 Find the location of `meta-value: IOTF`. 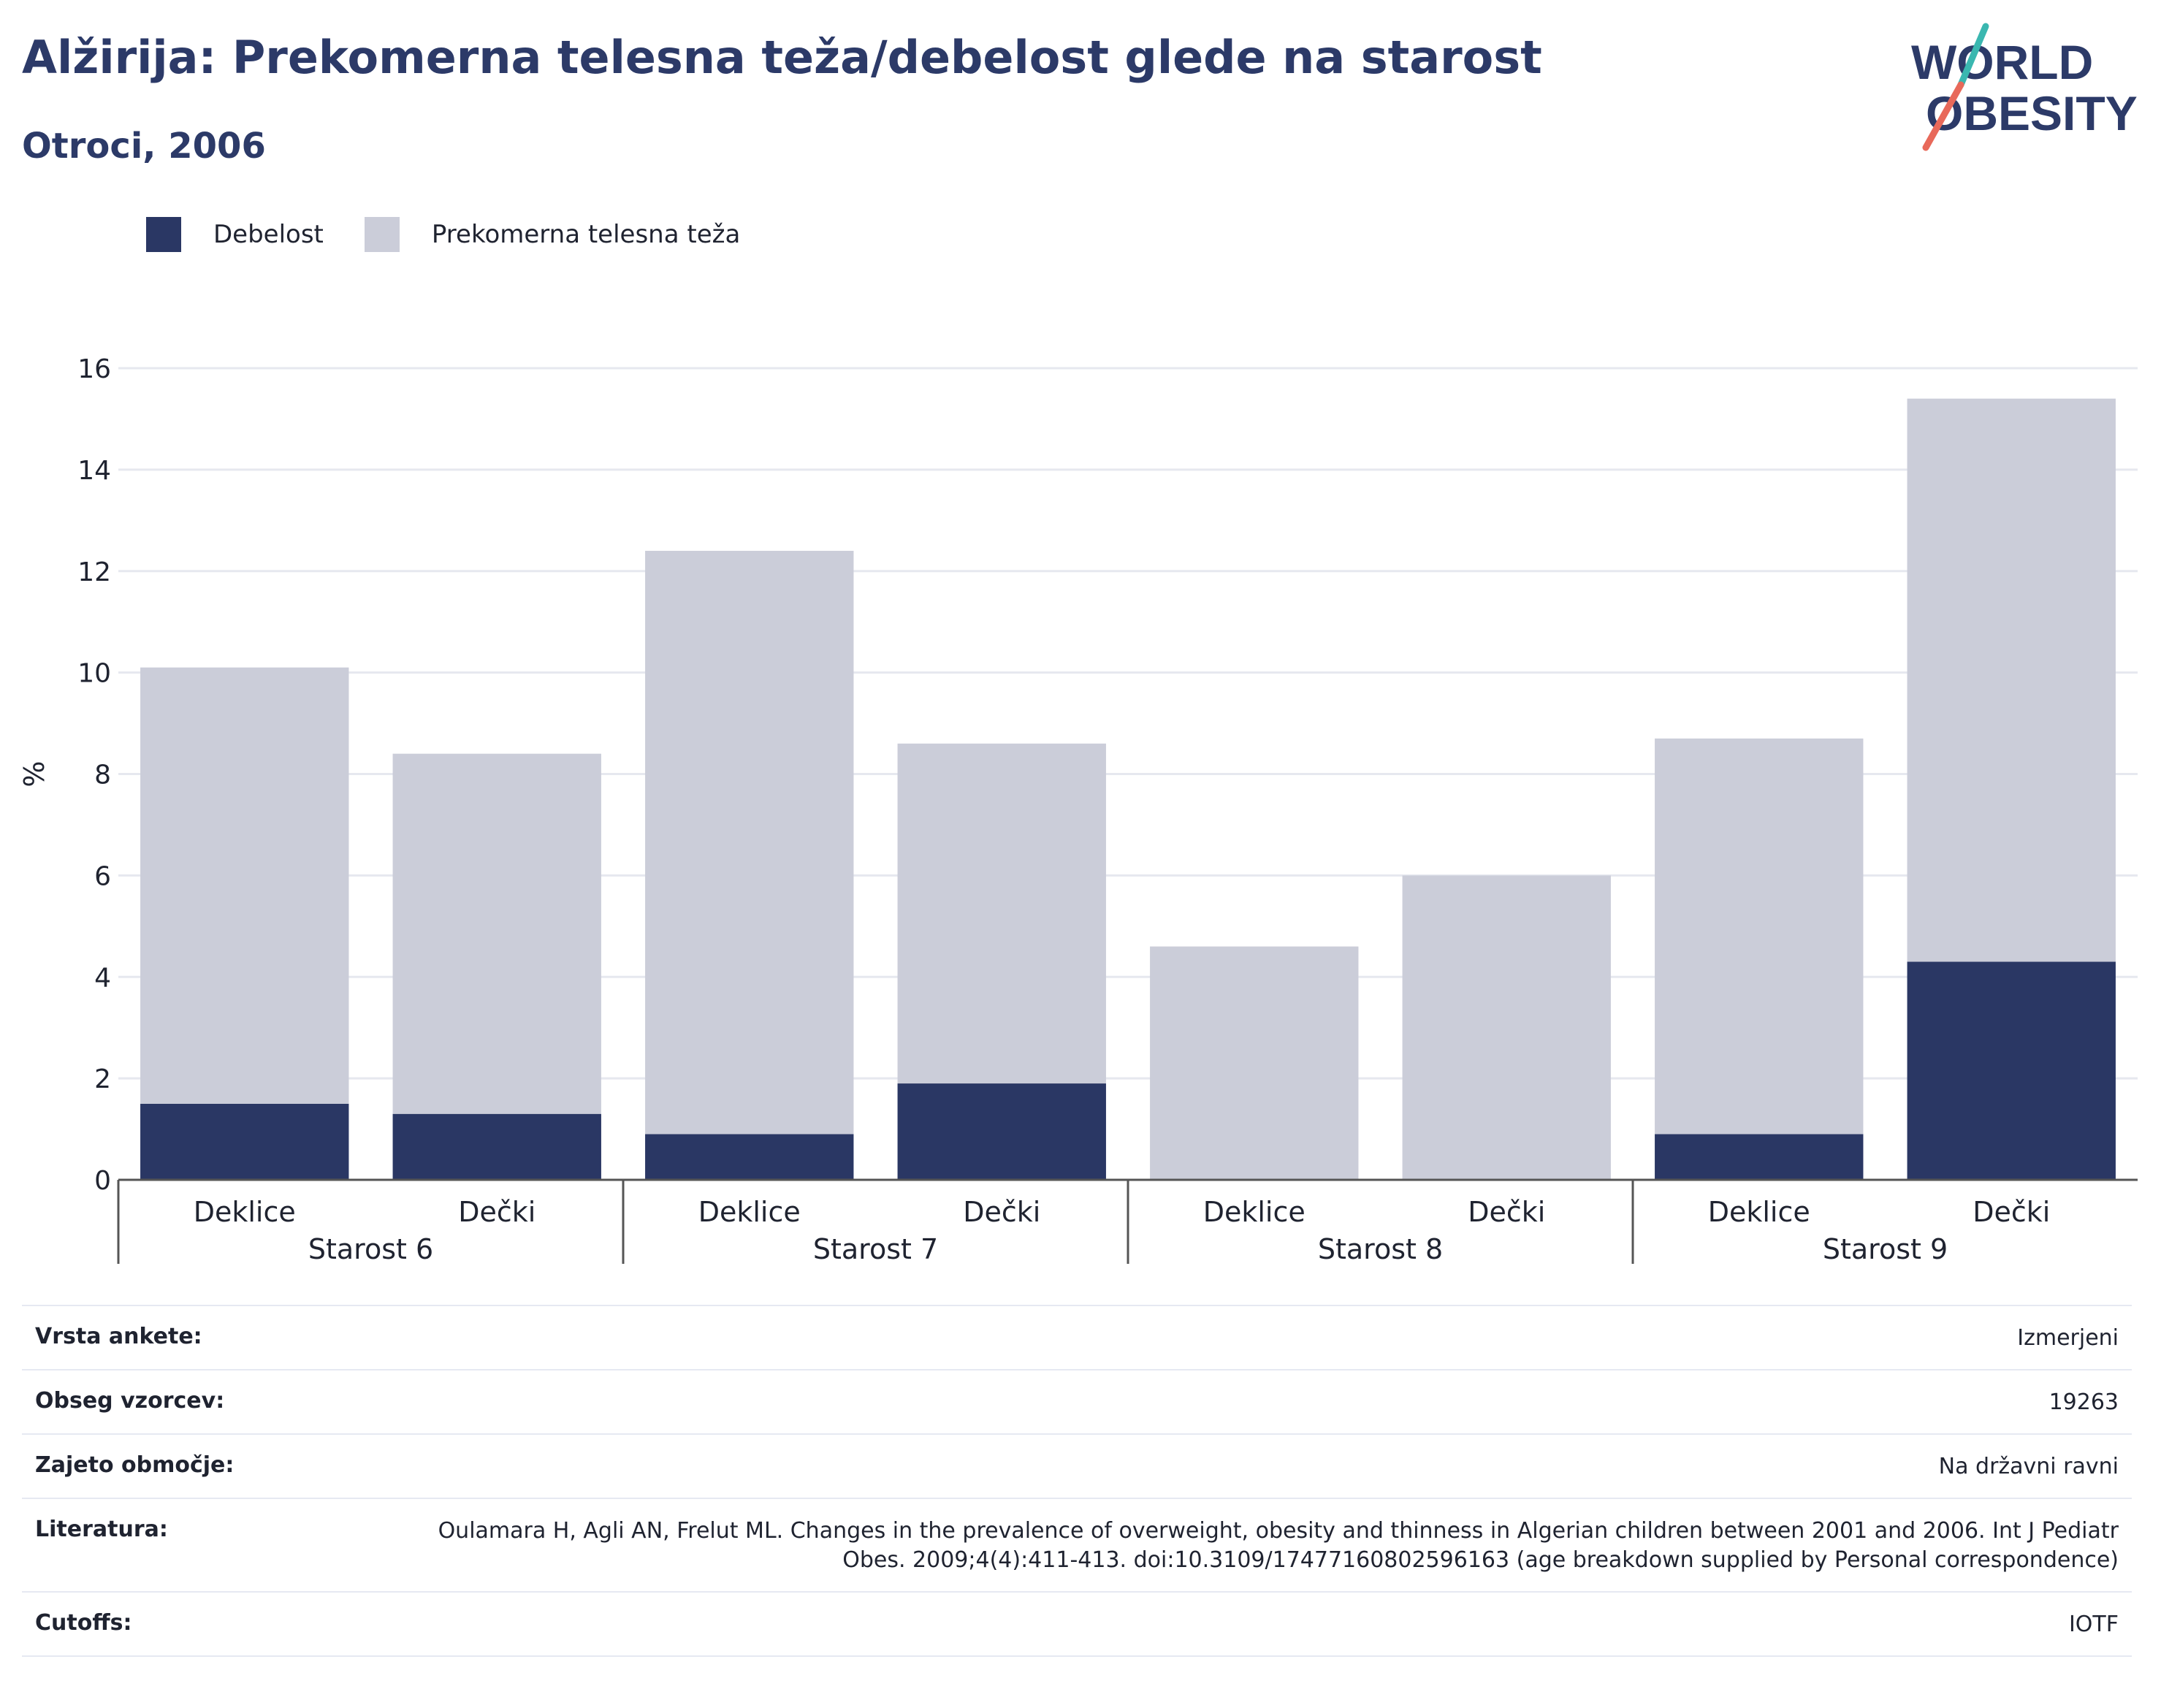

meta-value: IOTF is located at coordinates (2093, 1624).